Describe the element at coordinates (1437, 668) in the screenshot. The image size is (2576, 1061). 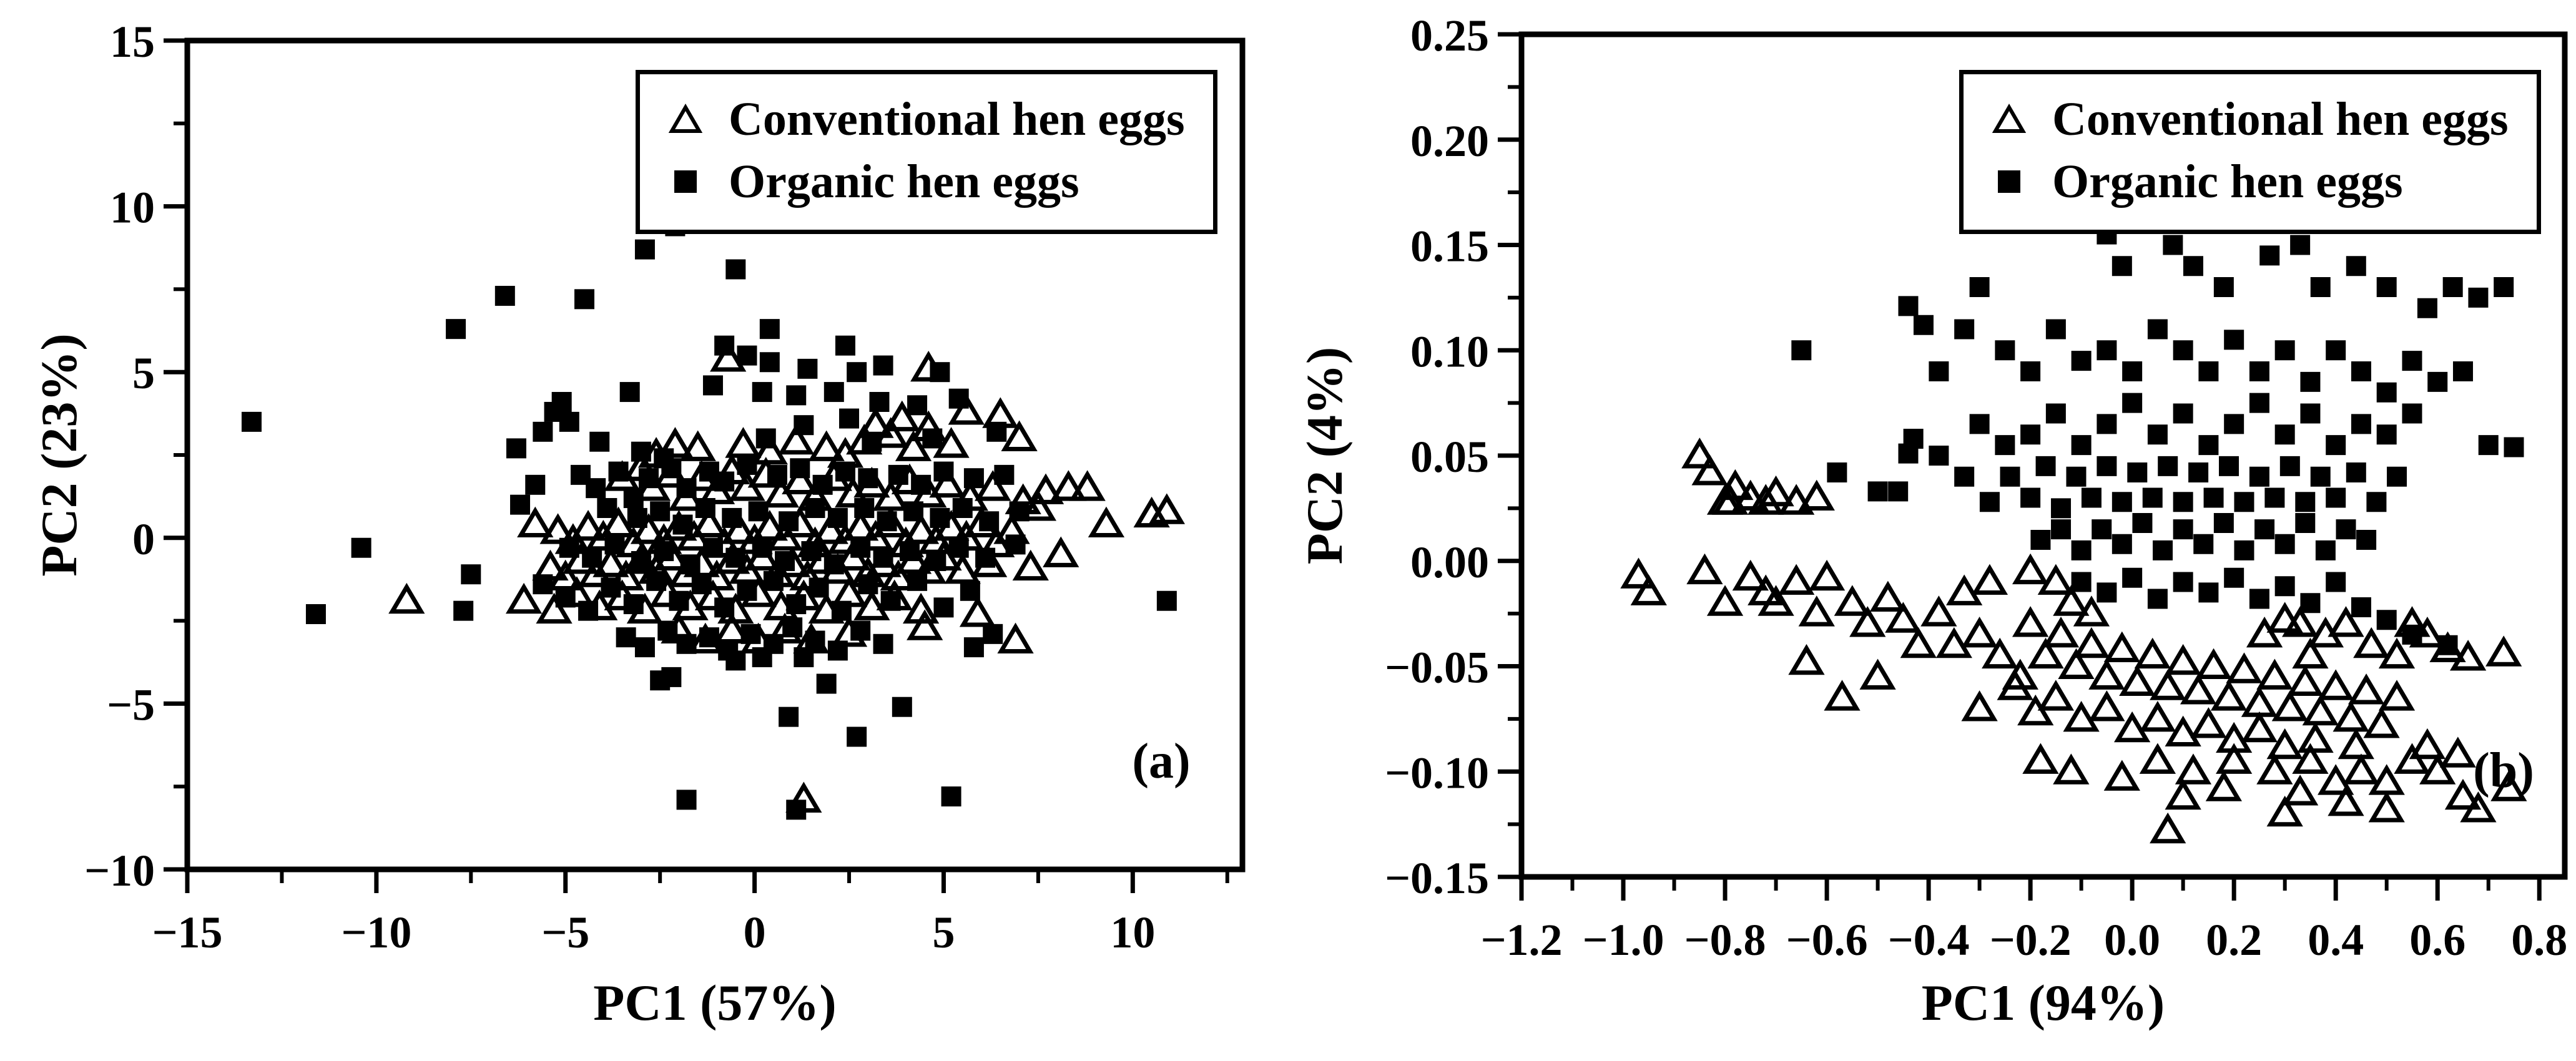
I see `y-tick-label: −0.05` at that location.